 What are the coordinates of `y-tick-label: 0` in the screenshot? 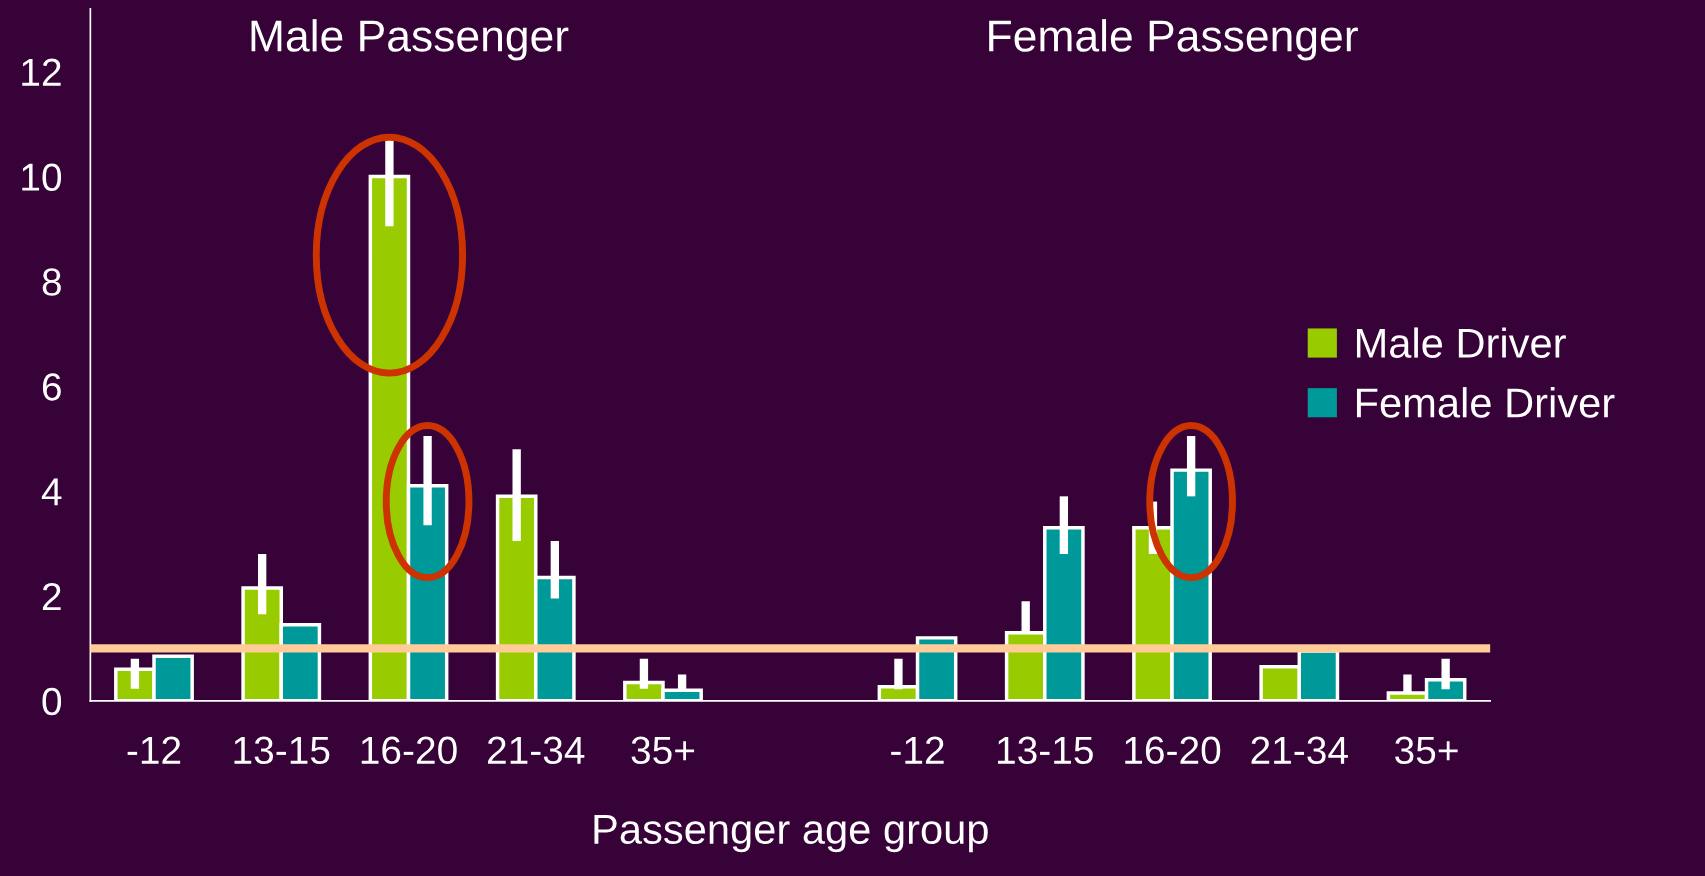 It's located at (52, 701).